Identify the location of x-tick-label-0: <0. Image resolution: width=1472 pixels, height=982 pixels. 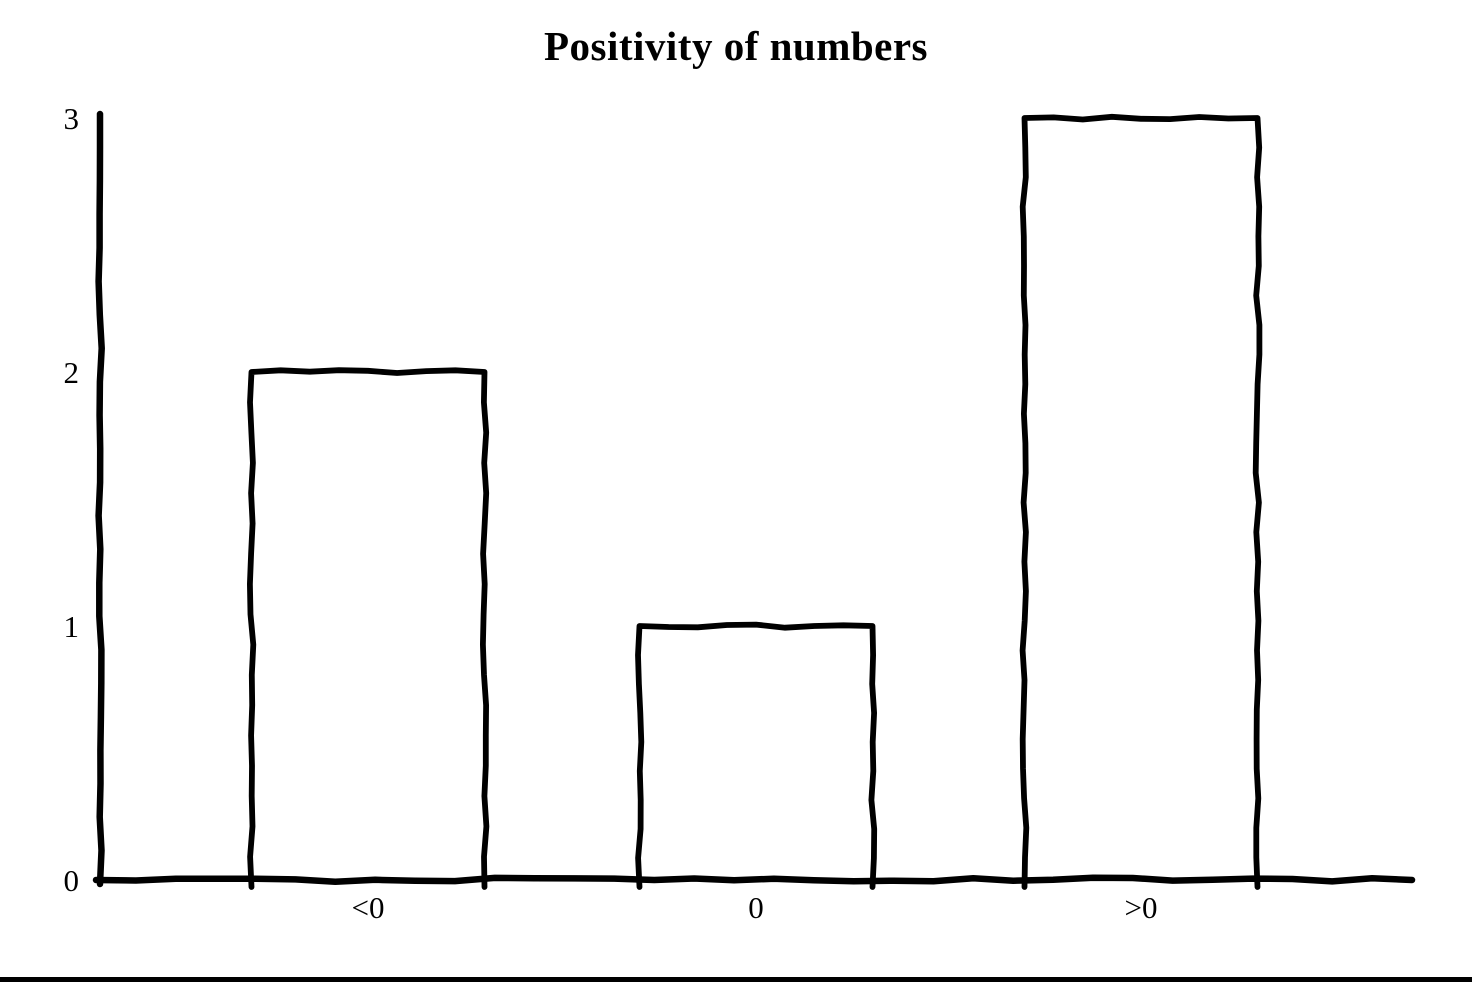
(368, 907).